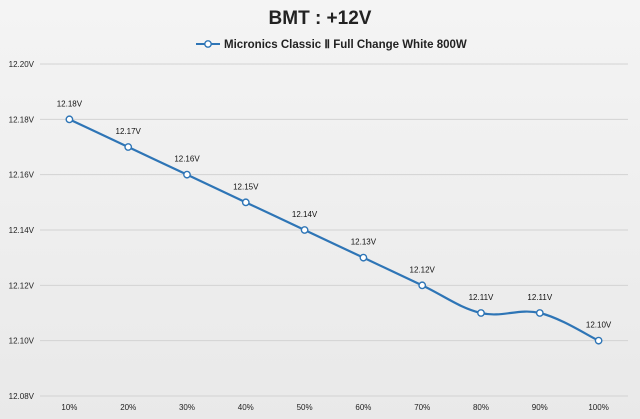  What do you see at coordinates (246, 186) in the screenshot?
I see `data-label: 12.15V` at bounding box center [246, 186].